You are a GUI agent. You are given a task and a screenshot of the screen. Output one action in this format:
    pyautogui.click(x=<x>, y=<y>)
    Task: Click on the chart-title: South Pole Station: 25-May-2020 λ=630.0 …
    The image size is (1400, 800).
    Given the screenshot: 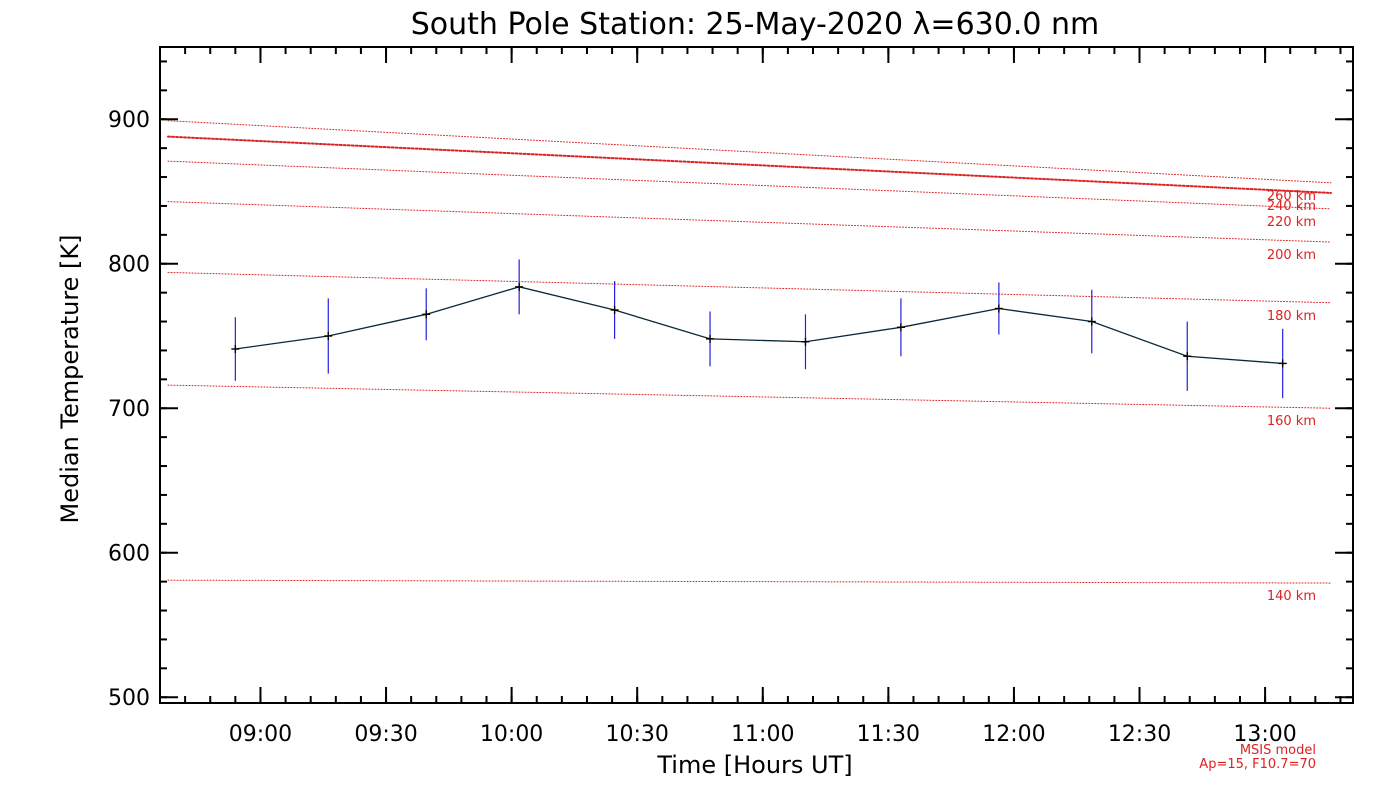 What is the action you would take?
    pyautogui.click(x=755, y=24)
    